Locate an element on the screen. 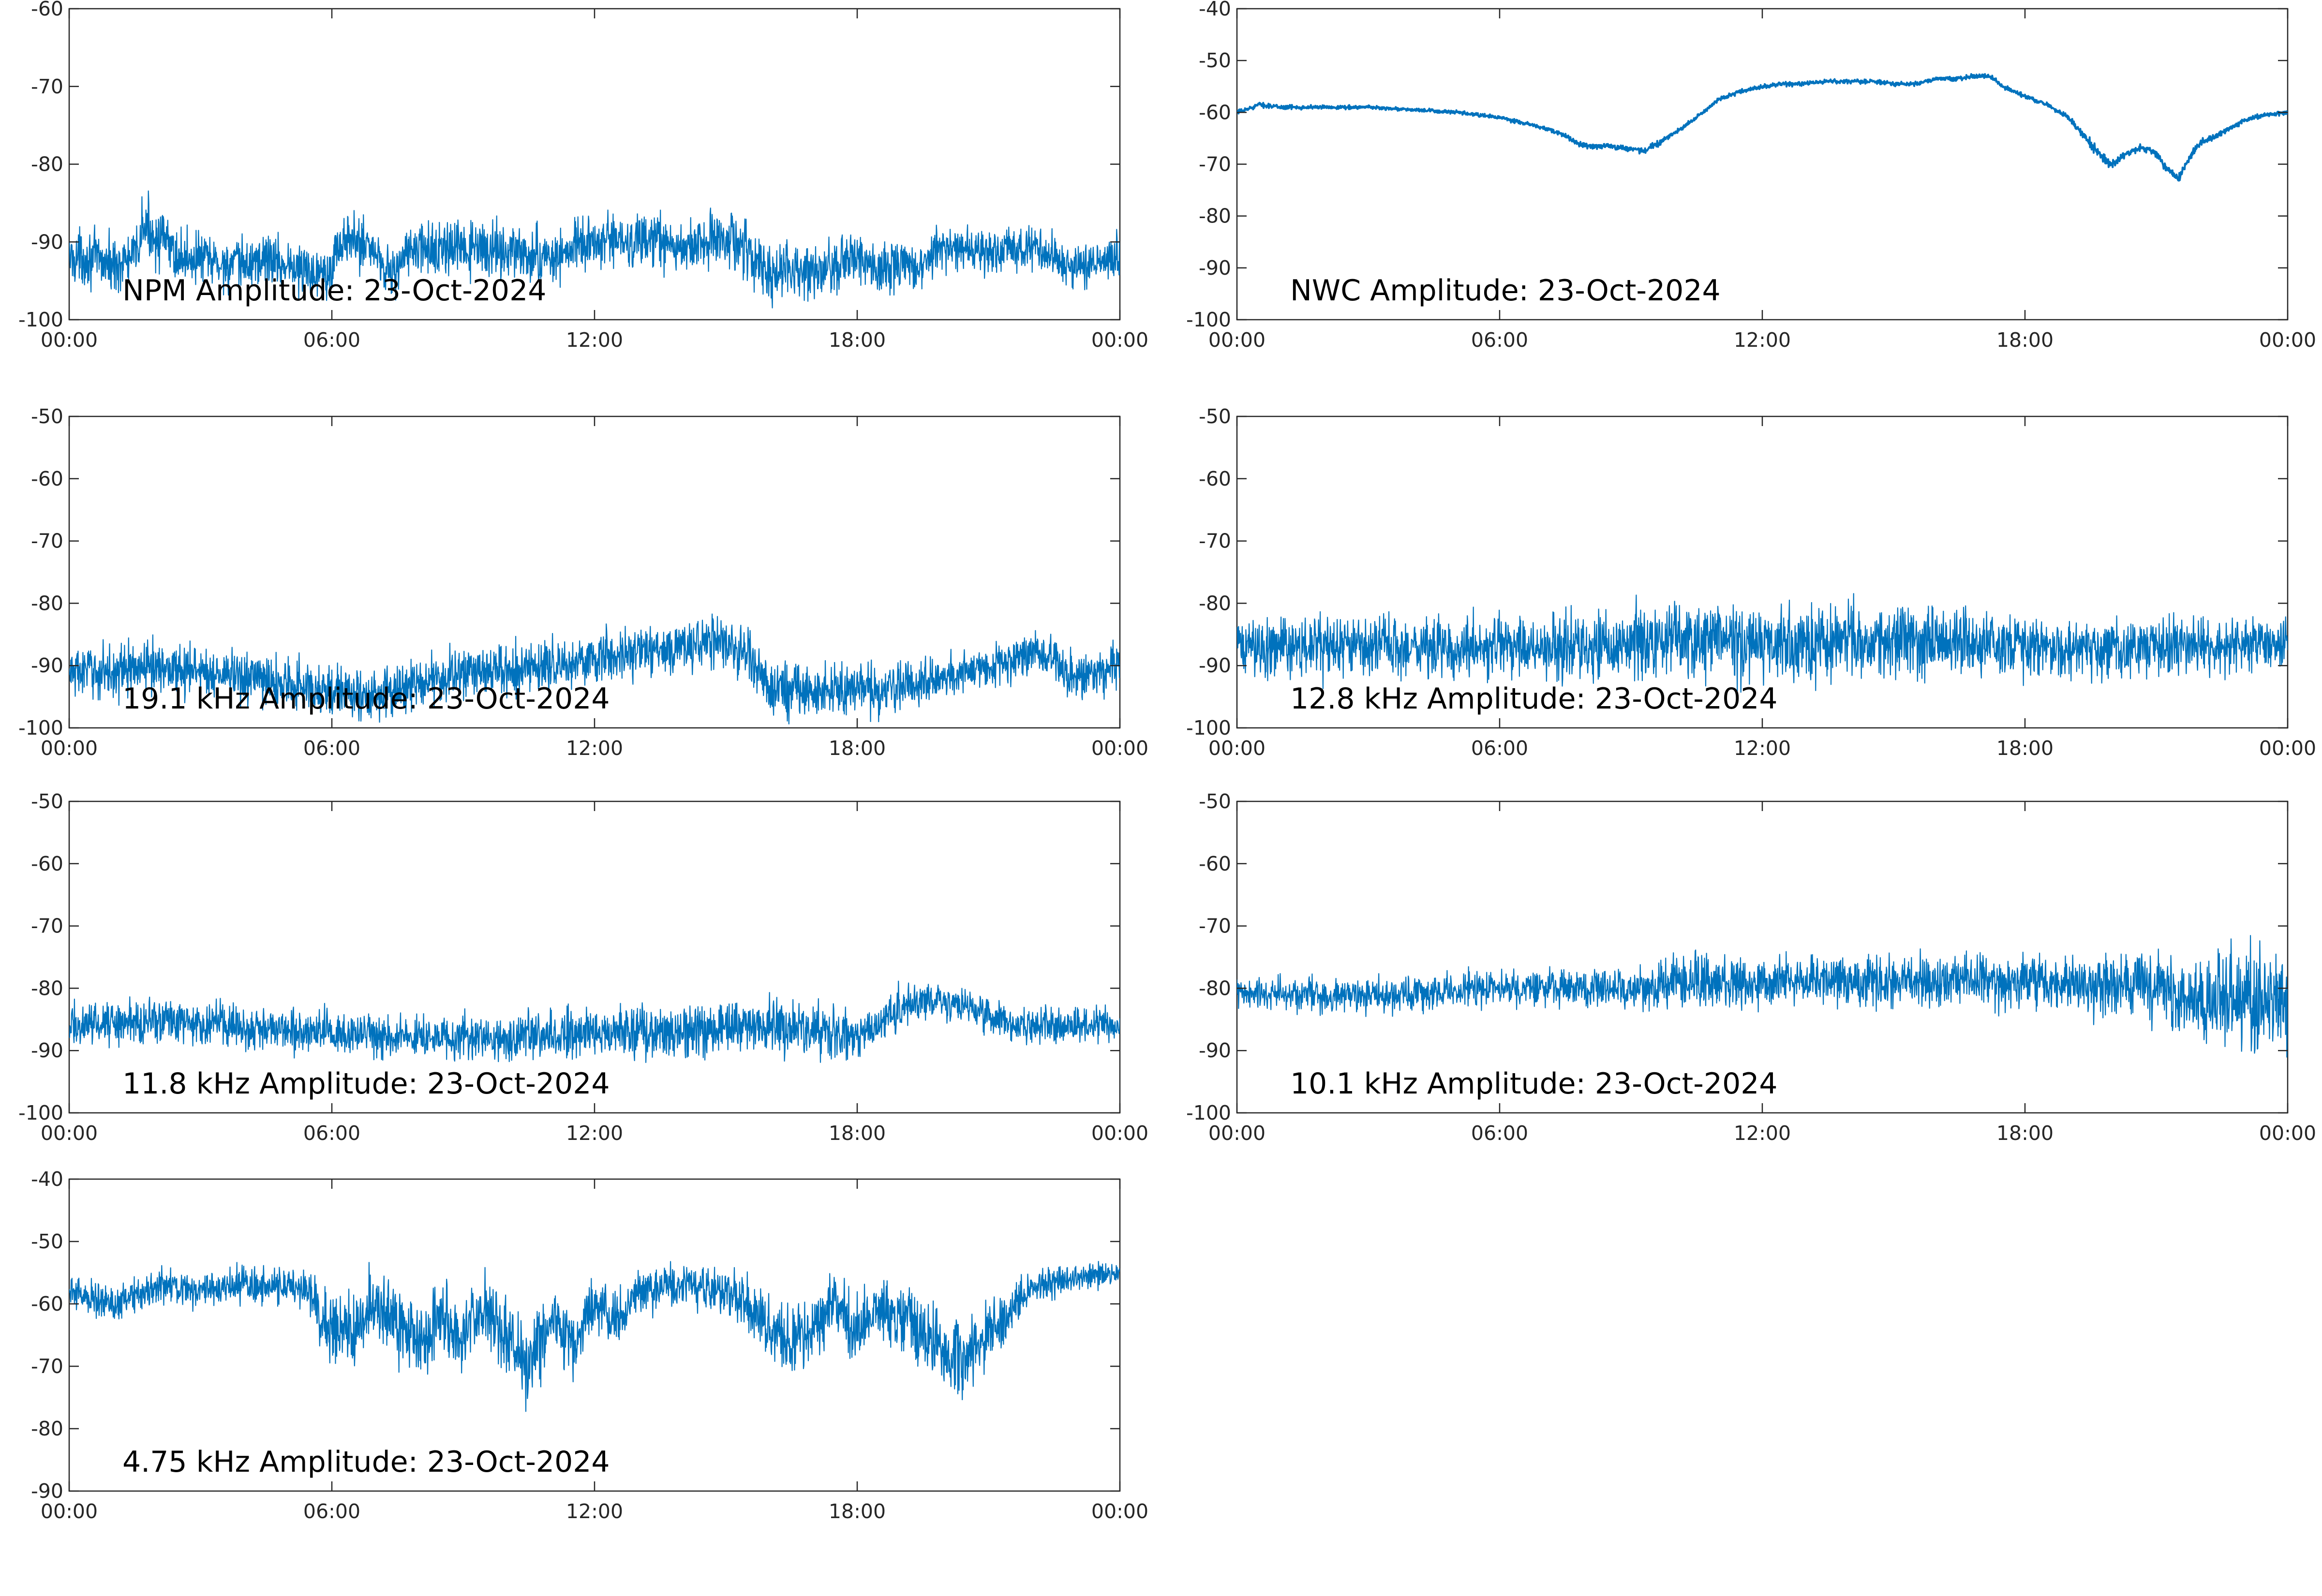  panel-title: NWC Amplitude: 23-Oct-2024 is located at coordinates (1505, 291).